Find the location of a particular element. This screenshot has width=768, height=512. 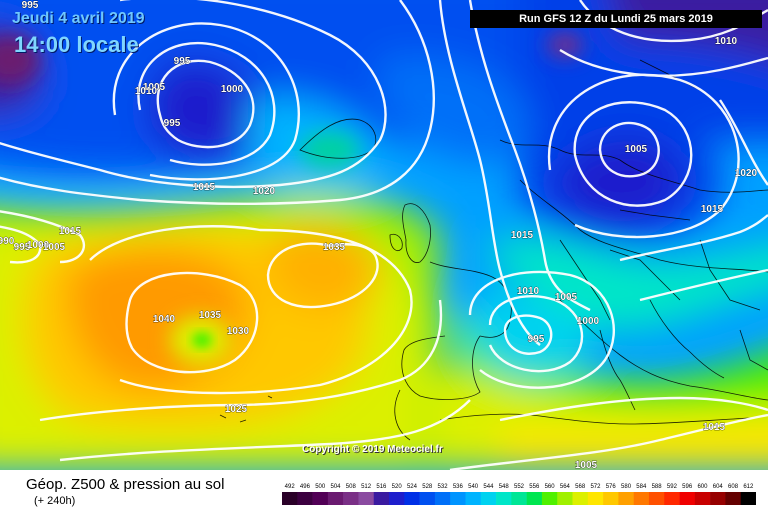

scale-tick-label: 580 is located at coordinates (626, 487).